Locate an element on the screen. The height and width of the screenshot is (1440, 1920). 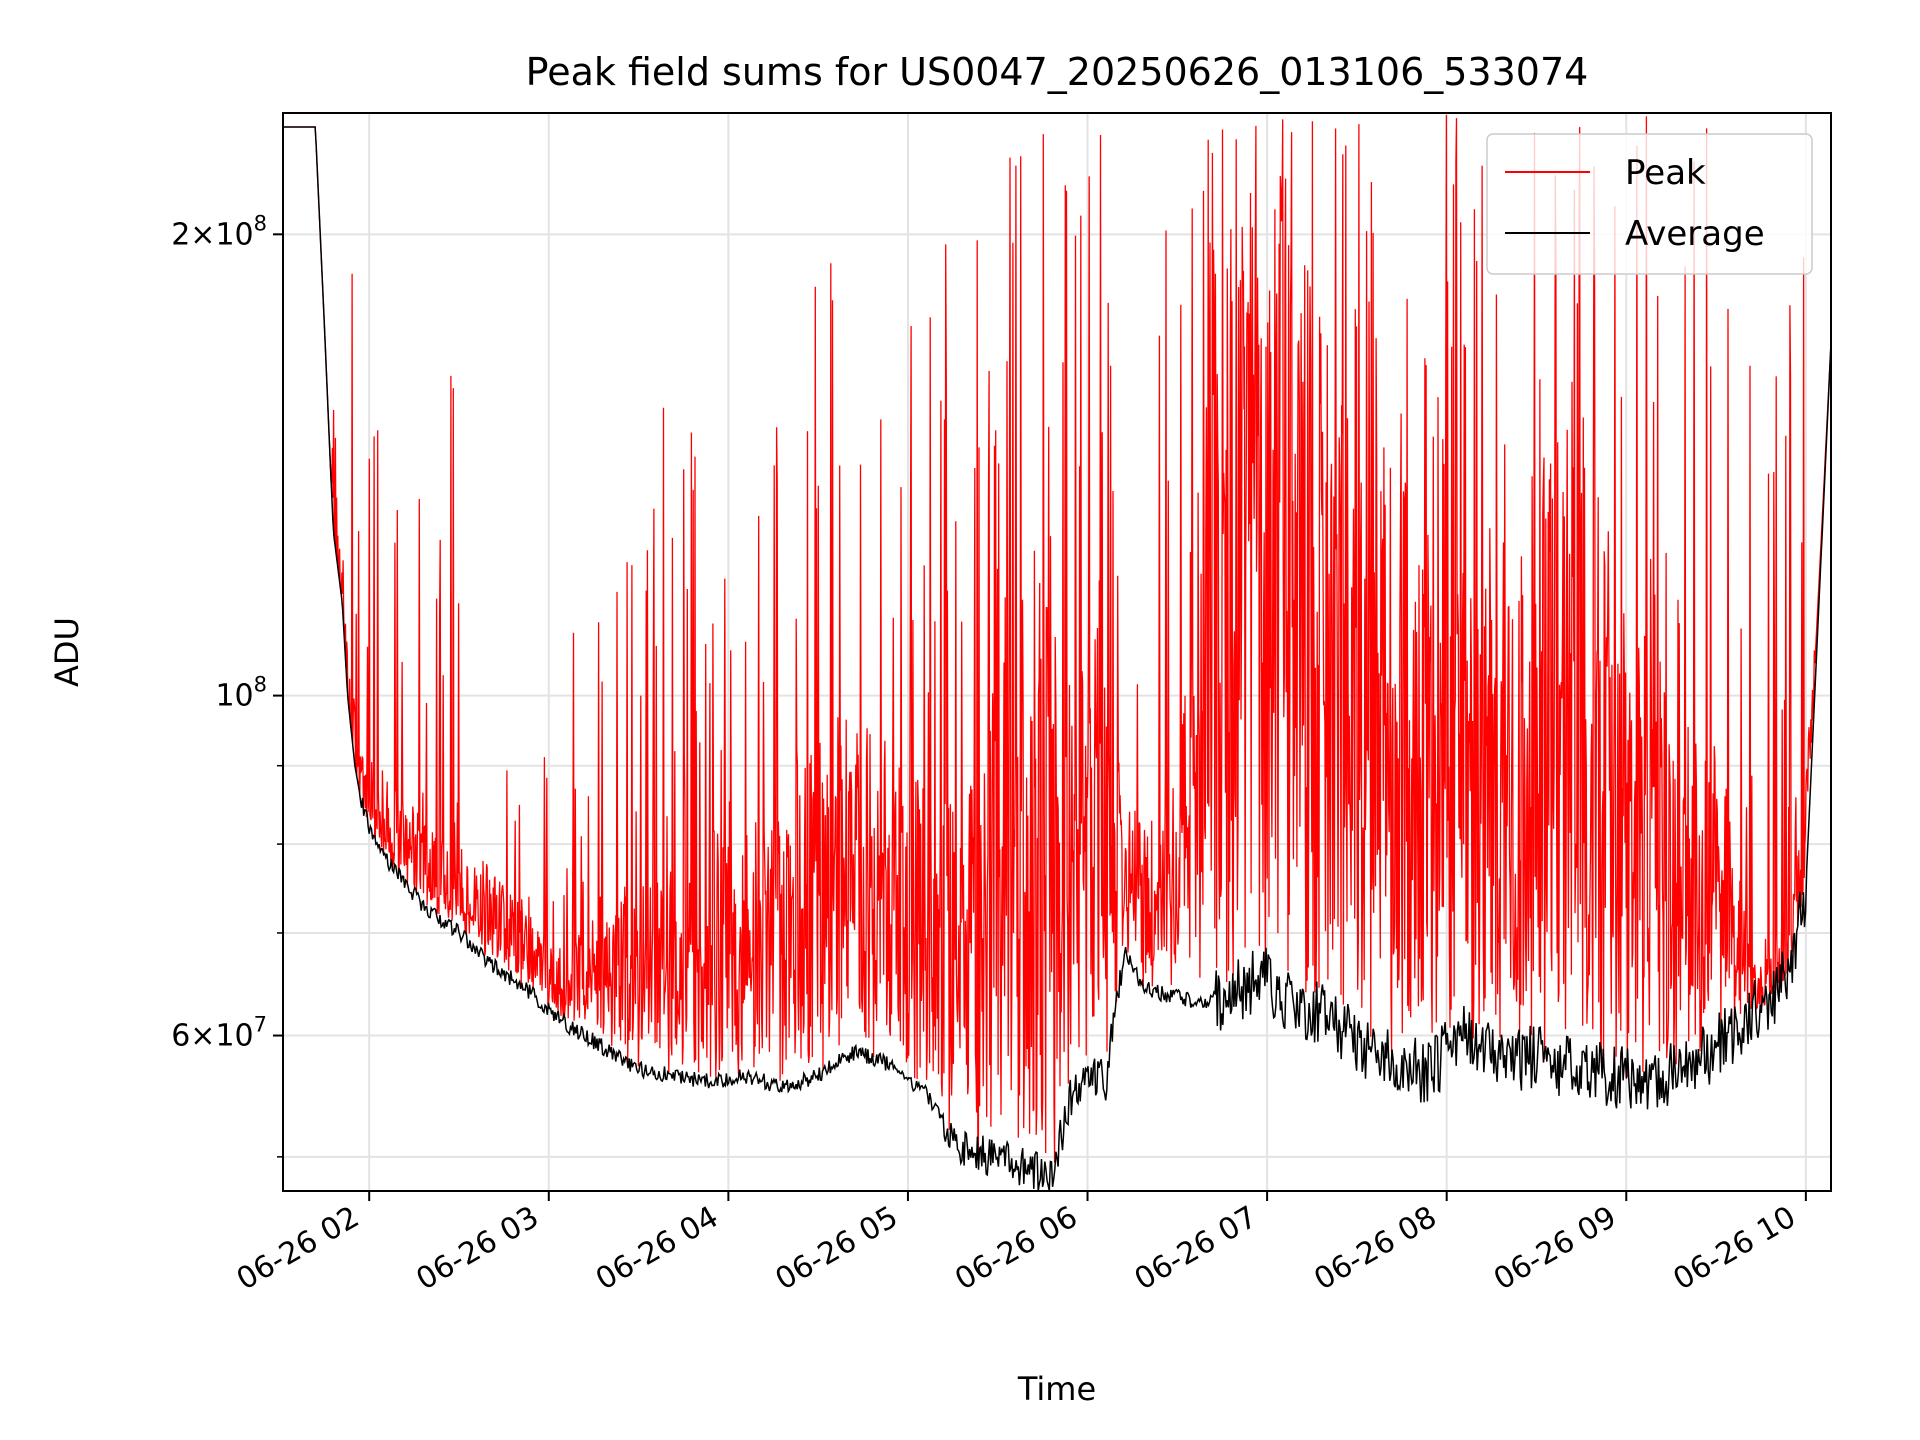
legend-peak-label: Peak is located at coordinates (1665, 173).